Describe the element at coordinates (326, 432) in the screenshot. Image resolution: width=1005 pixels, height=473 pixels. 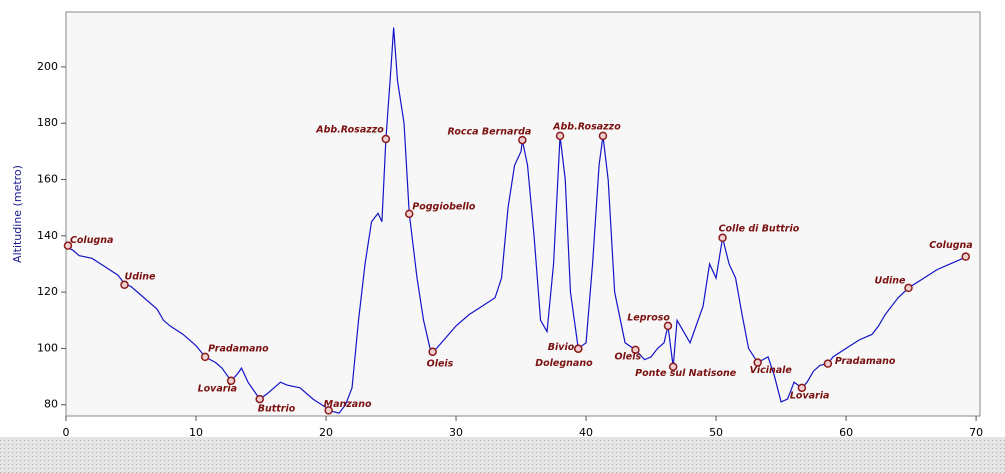
I see `x-tick-label: 20` at that location.